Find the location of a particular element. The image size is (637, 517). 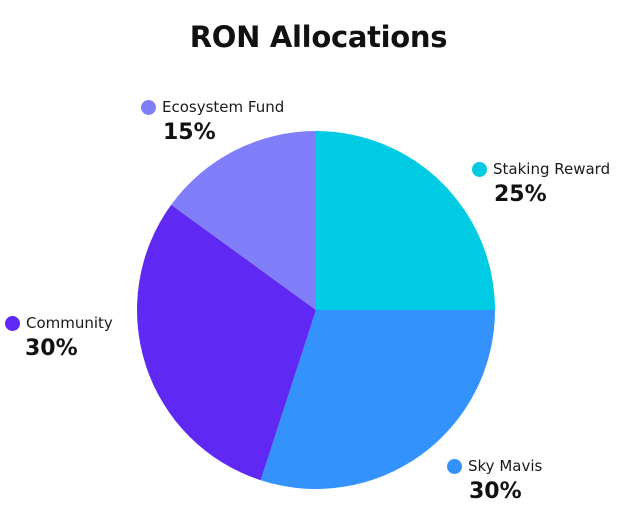

legend-swatch-sky-mavis is located at coordinates (454, 466).